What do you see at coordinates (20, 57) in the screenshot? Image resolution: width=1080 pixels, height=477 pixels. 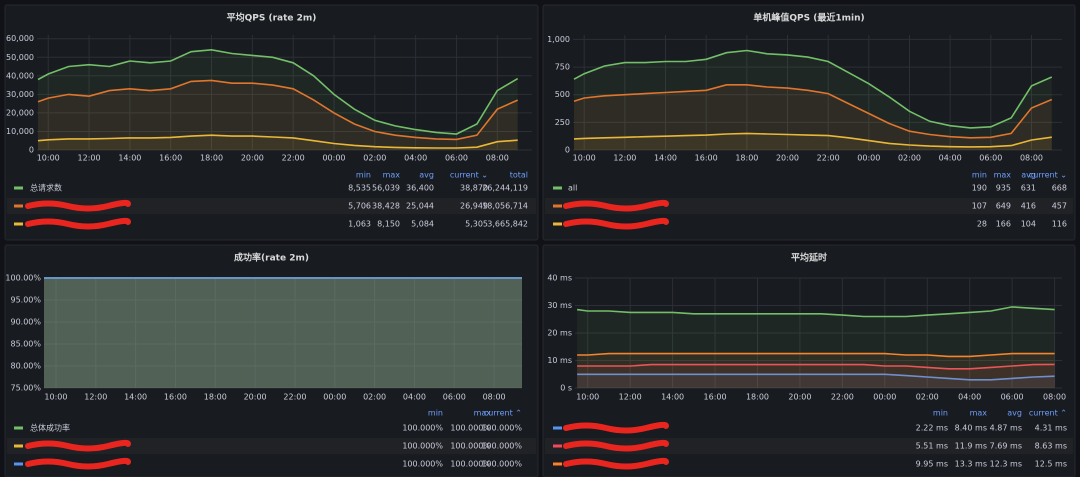 I see `y-tick-label: 50,000` at bounding box center [20, 57].